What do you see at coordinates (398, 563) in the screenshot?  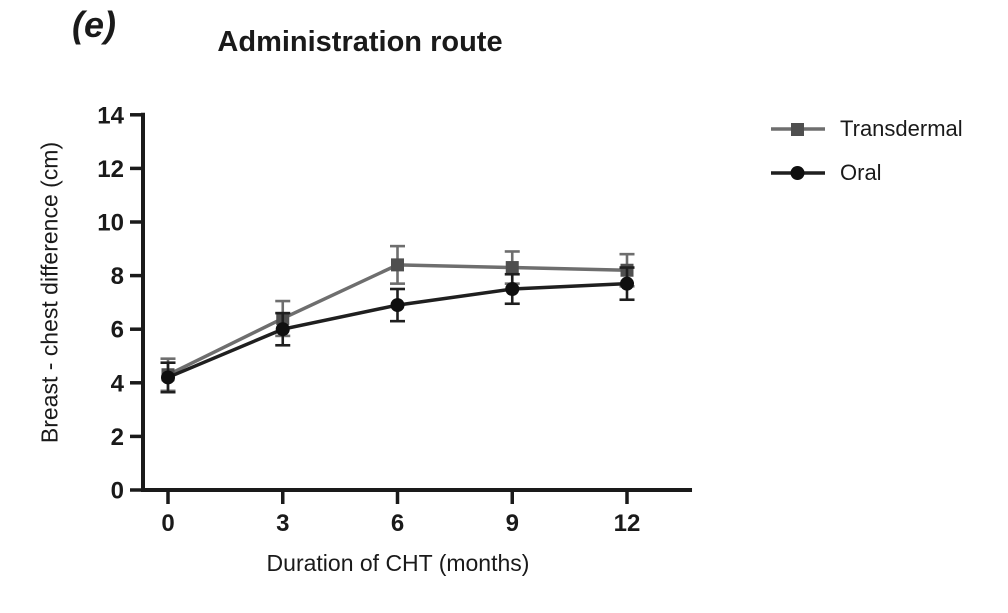 I see `x-axis-label: Duration of CHT (months)` at bounding box center [398, 563].